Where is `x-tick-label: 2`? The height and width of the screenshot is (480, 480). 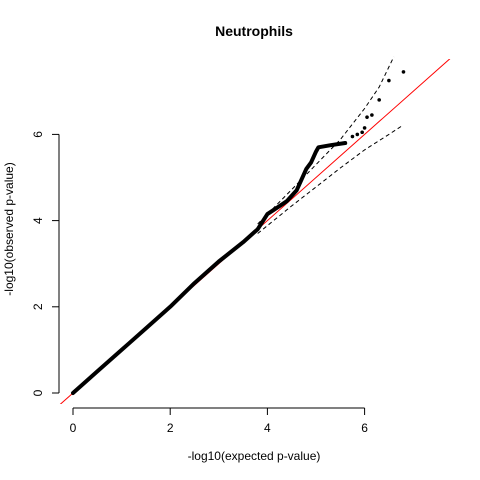
x-tick-label: 2 is located at coordinates (170, 428).